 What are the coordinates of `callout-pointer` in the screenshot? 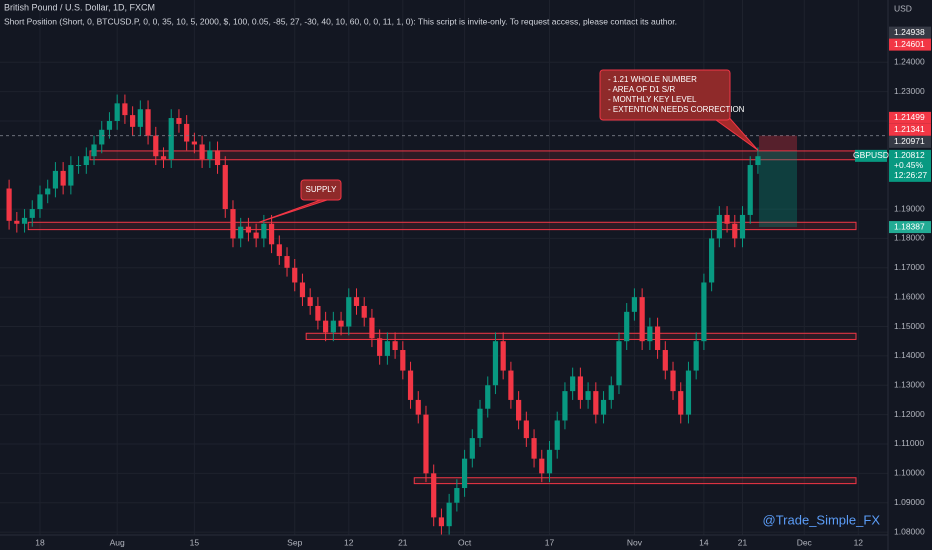 It's located at (737, 132).